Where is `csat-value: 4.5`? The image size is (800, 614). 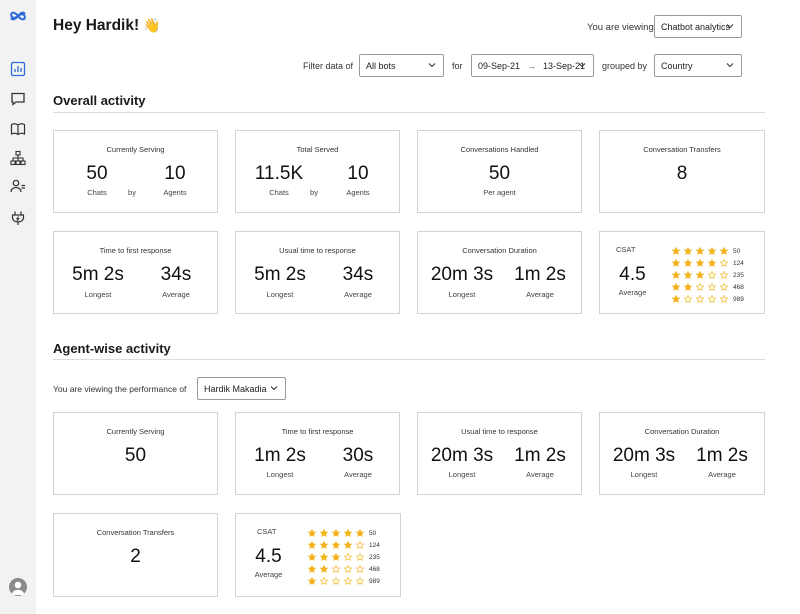
csat-value: 4.5 is located at coordinates (632, 274).